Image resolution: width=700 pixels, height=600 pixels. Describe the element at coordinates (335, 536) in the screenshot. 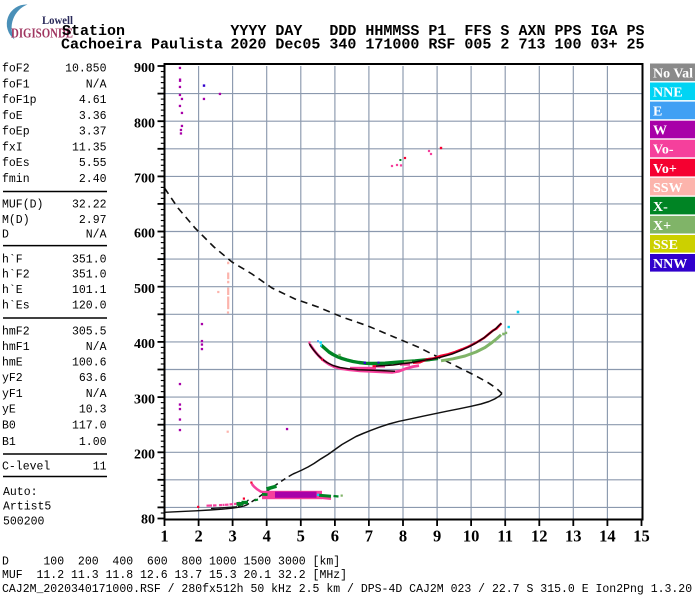

I see `svg-text: 6` at that location.